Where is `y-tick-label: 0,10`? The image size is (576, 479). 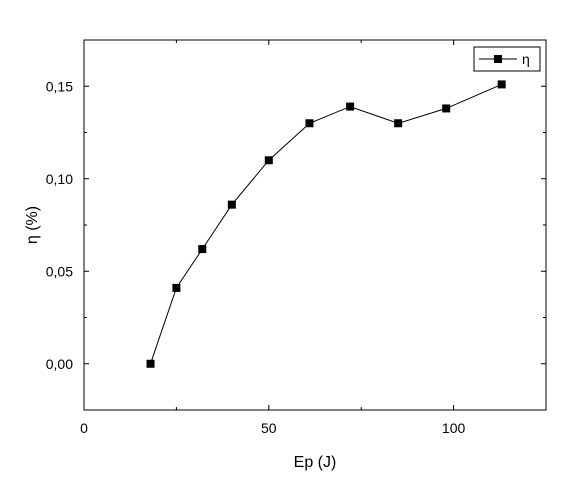
y-tick-label: 0,10 is located at coordinates (59, 179).